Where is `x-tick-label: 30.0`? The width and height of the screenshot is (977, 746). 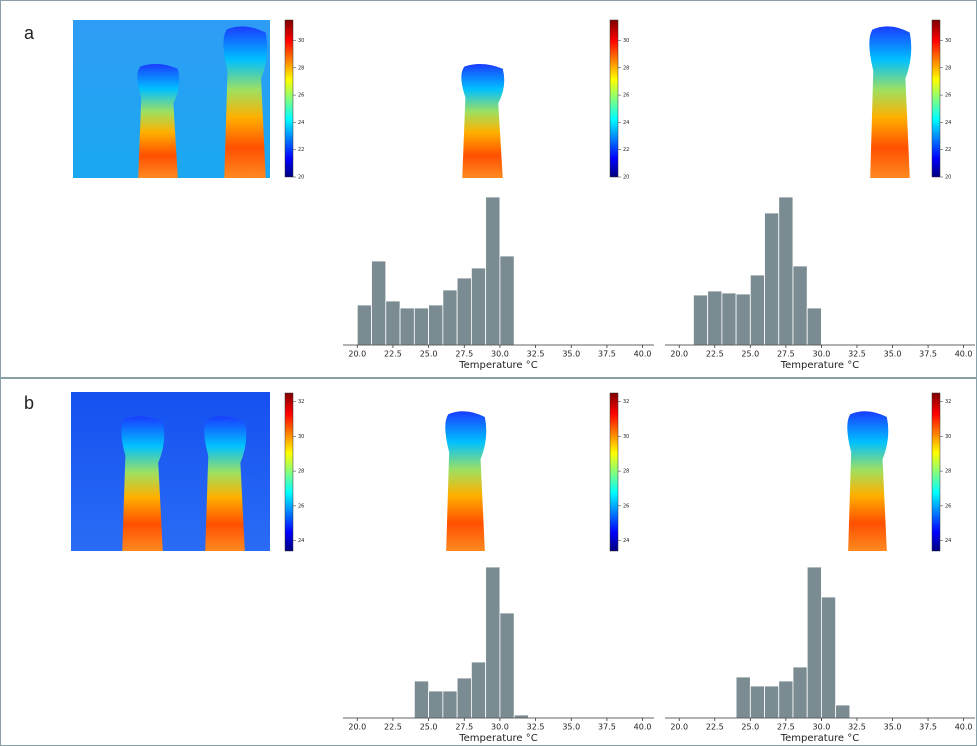 x-tick-label: 30.0 is located at coordinates (500, 727).